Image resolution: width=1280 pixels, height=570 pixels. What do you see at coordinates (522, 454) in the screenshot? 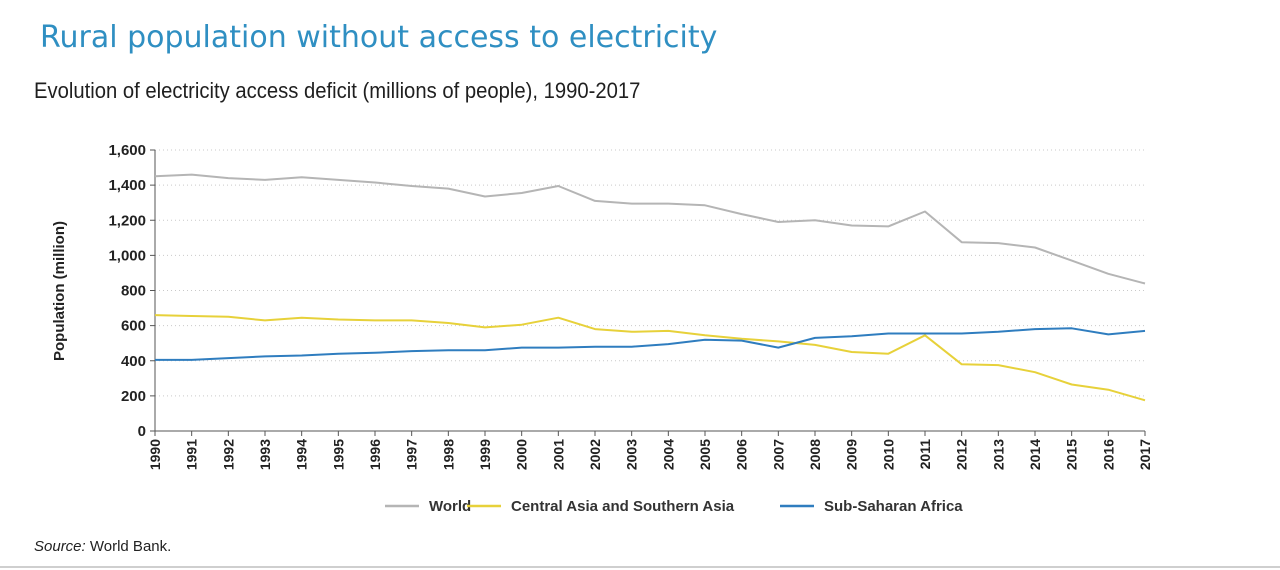
I see `x-tick-label: 2000` at bounding box center [522, 454].